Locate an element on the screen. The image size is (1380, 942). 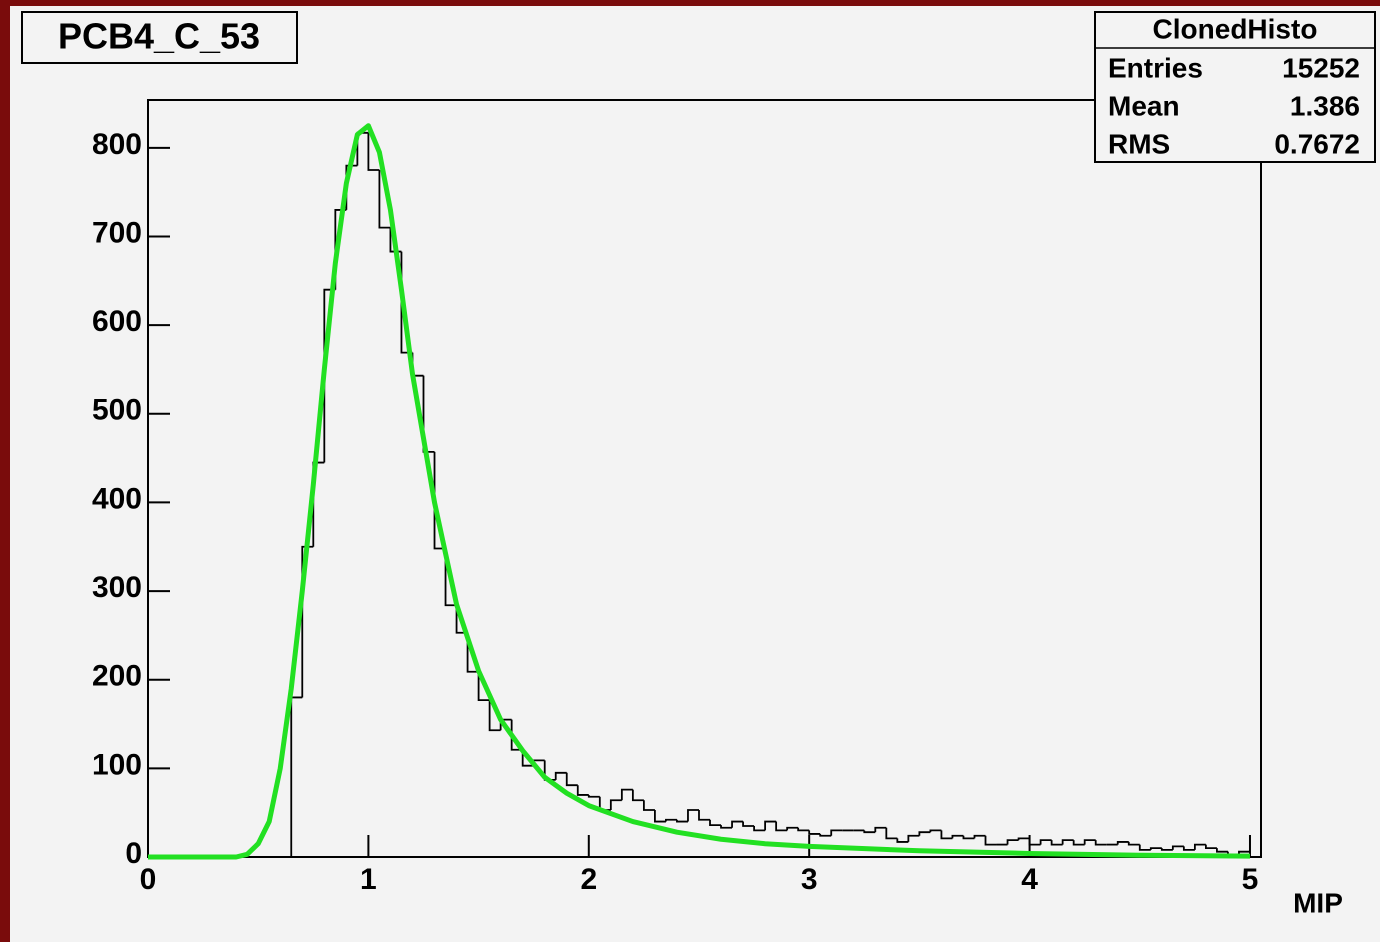
stats-label: RMS is located at coordinates (1139, 143).